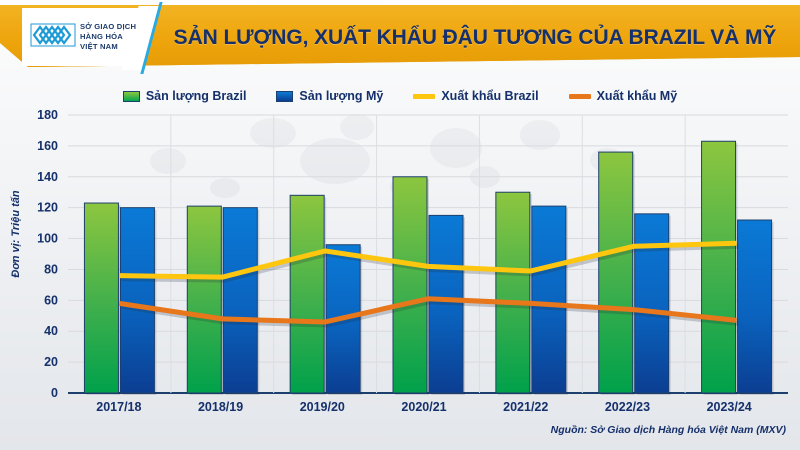  What do you see at coordinates (51, 331) in the screenshot?
I see `y-axis-tick-label: 40` at bounding box center [51, 331].